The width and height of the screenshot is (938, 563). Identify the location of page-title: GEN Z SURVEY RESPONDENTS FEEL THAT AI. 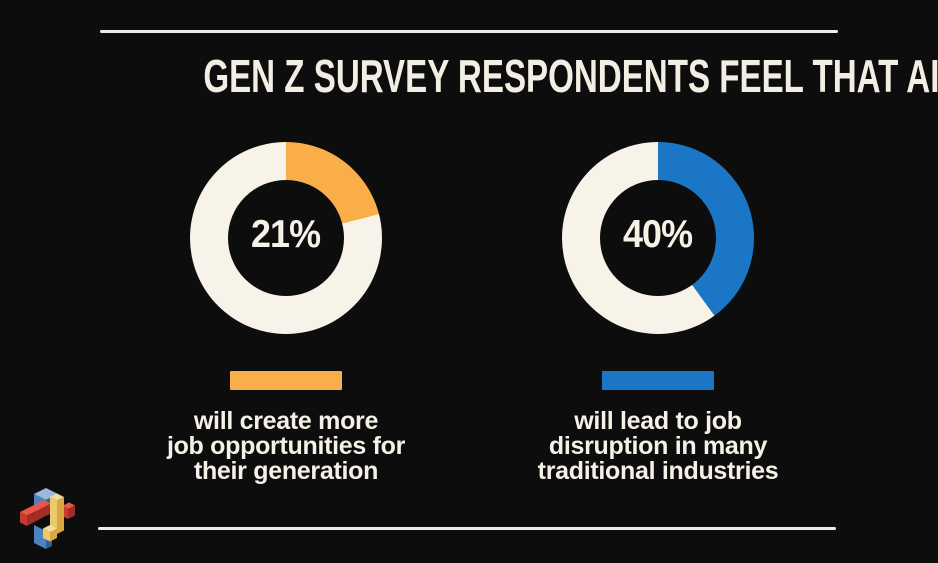
(570, 76).